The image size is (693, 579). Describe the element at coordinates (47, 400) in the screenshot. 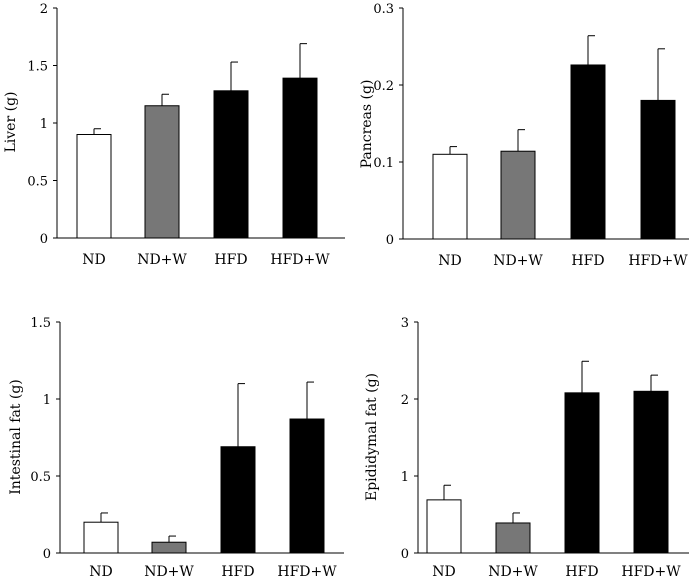

I see `y-tick-label-intestinal-fat: 1` at that location.